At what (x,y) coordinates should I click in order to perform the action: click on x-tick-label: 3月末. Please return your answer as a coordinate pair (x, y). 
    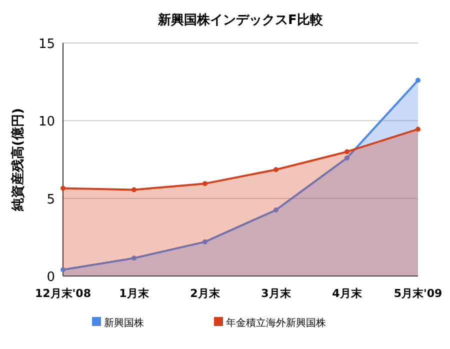
    Looking at the image, I should click on (276, 293).